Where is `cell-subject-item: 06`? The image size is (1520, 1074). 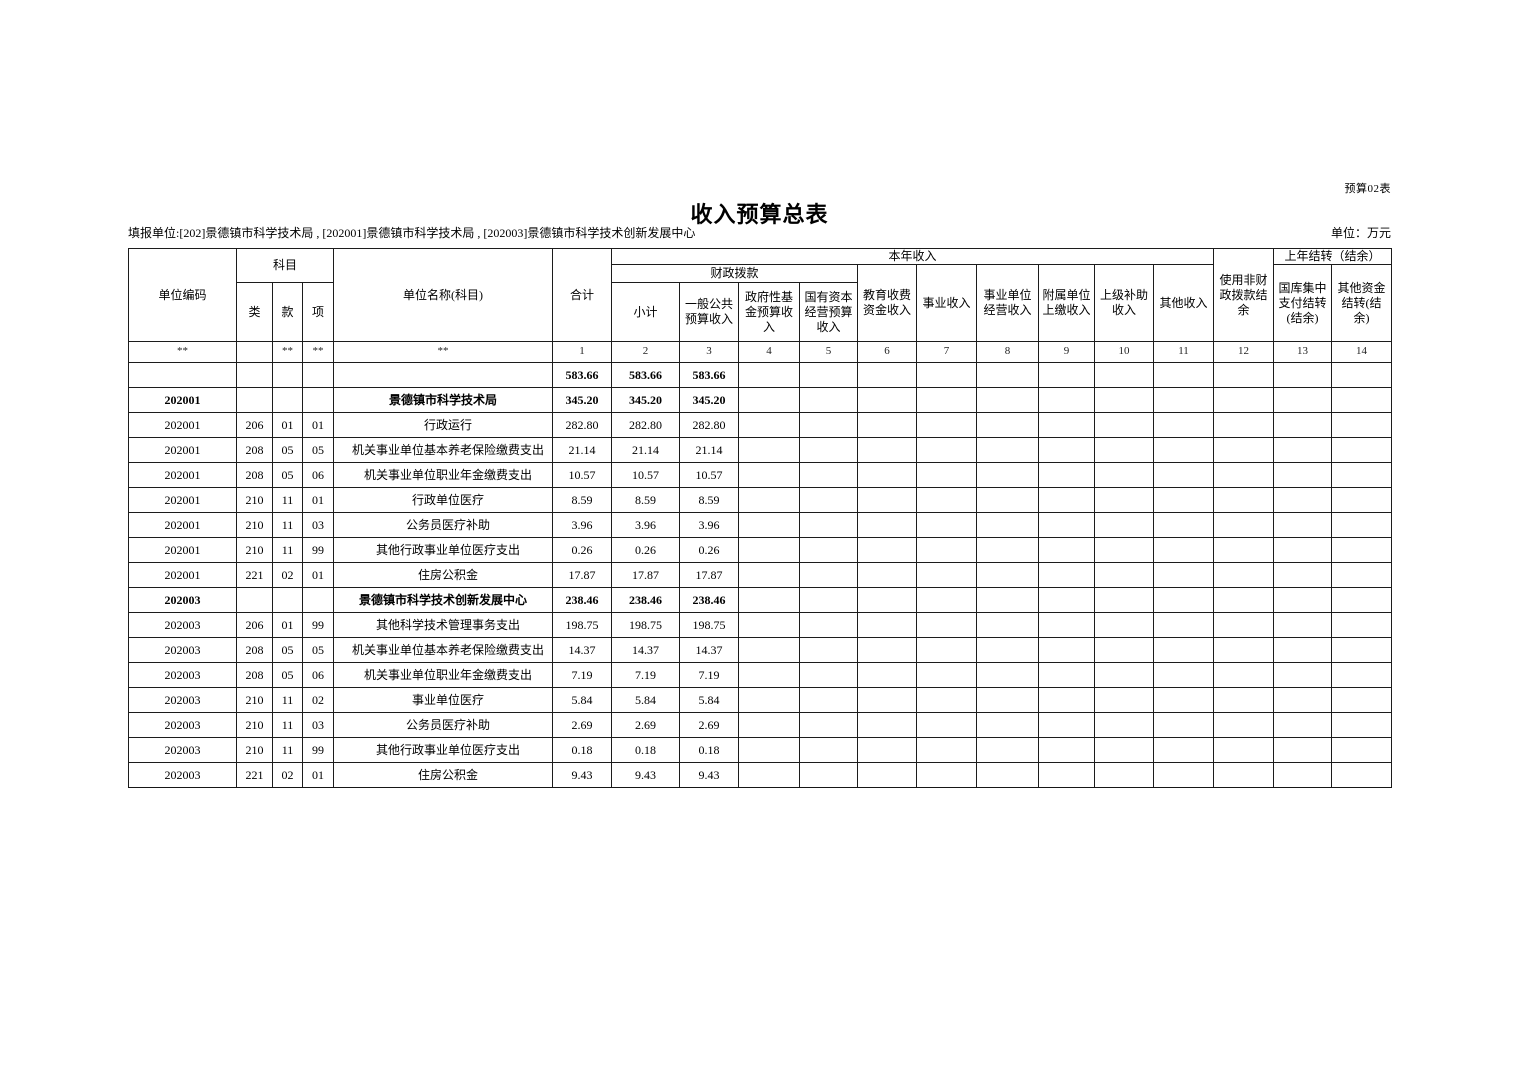 cell-subject-item: 06 is located at coordinates (318, 675).